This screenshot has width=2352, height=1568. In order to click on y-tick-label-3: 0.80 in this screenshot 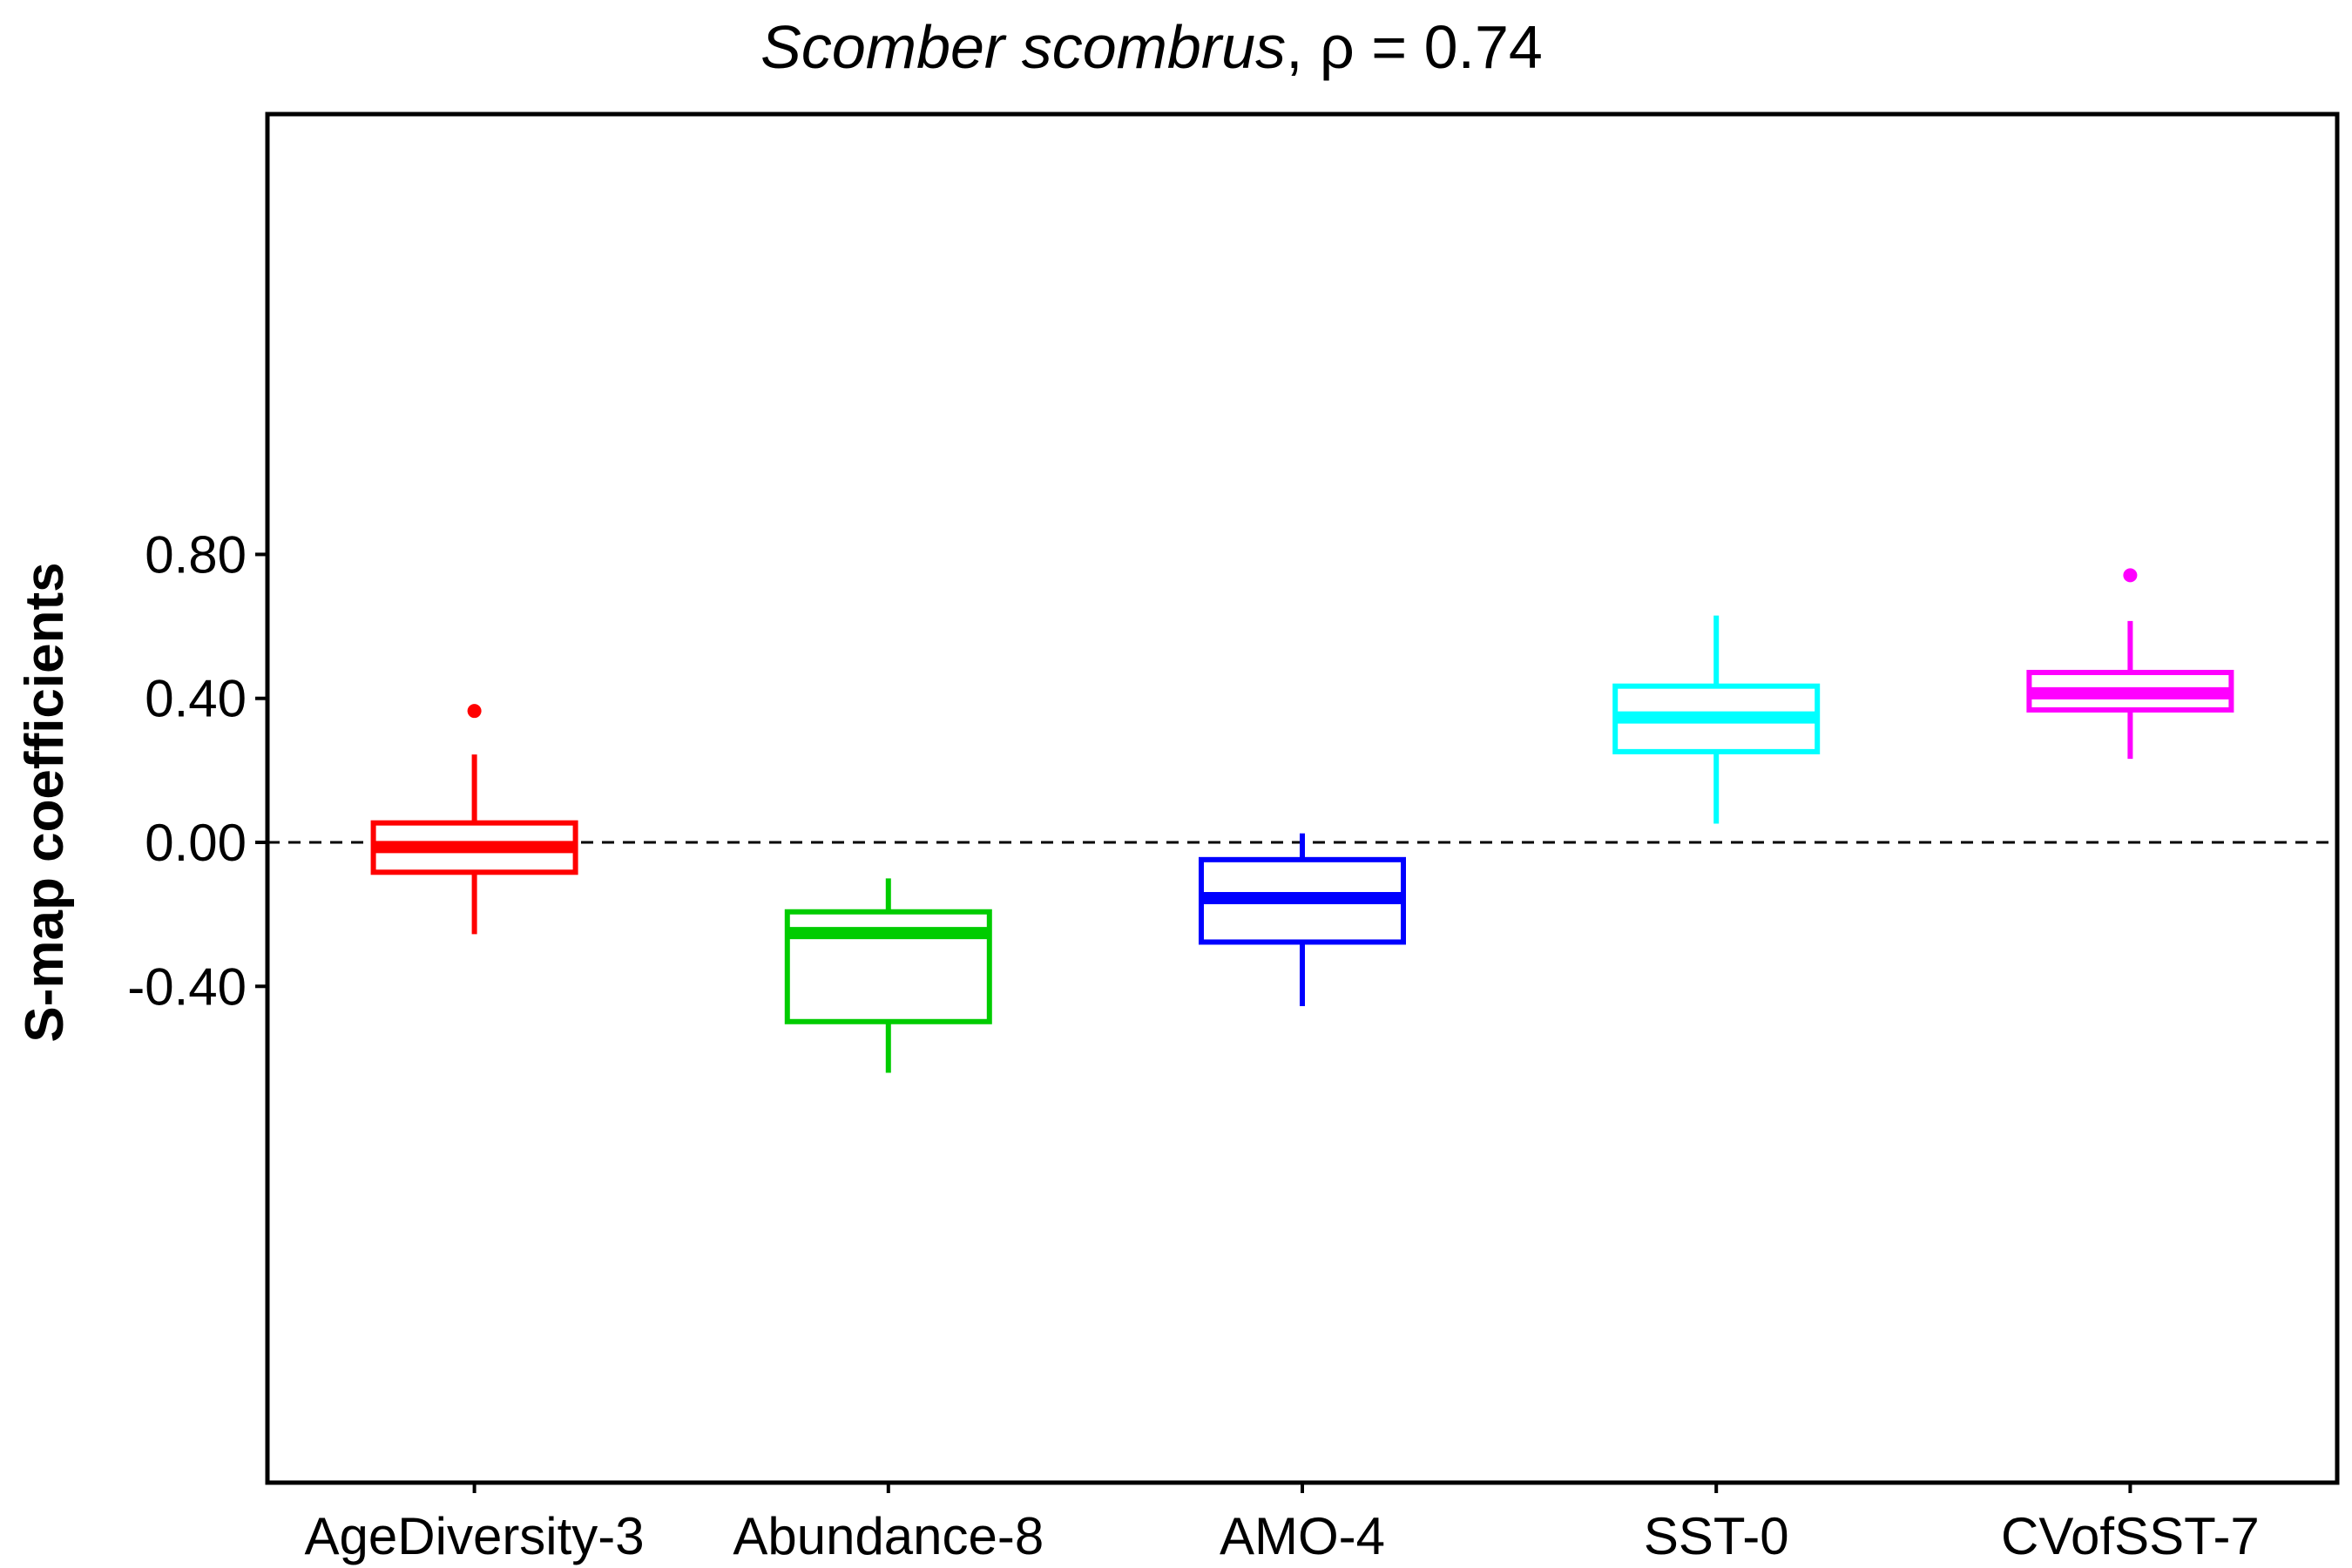, I will do `click(196, 554)`.